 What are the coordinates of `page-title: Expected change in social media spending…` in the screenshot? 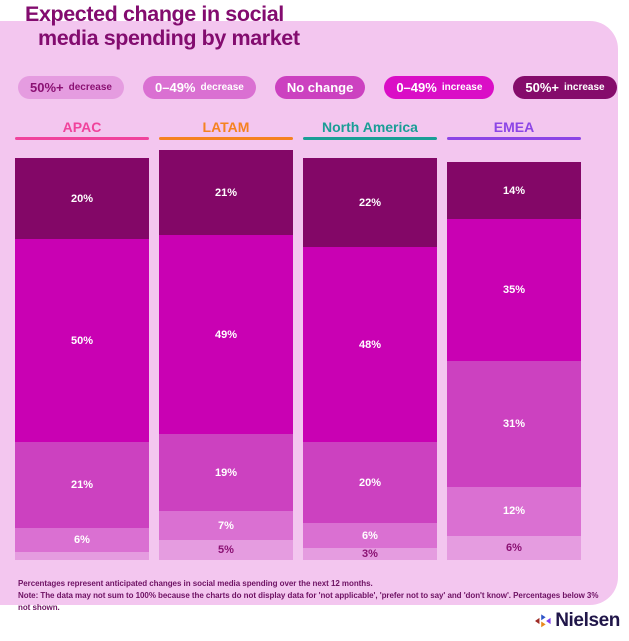 It's located at (162, 26).